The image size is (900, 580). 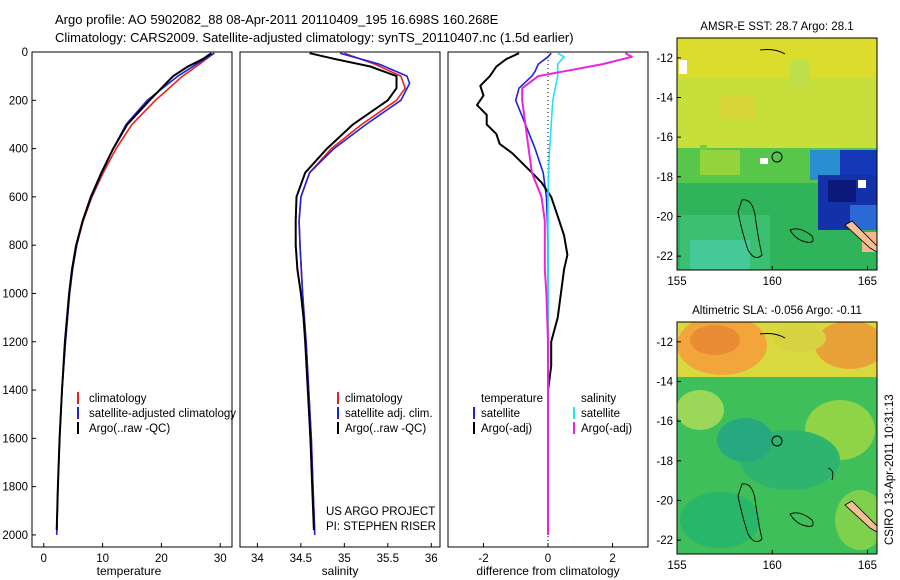 I want to click on depth-tick-label: 800, so click(x=18, y=246).